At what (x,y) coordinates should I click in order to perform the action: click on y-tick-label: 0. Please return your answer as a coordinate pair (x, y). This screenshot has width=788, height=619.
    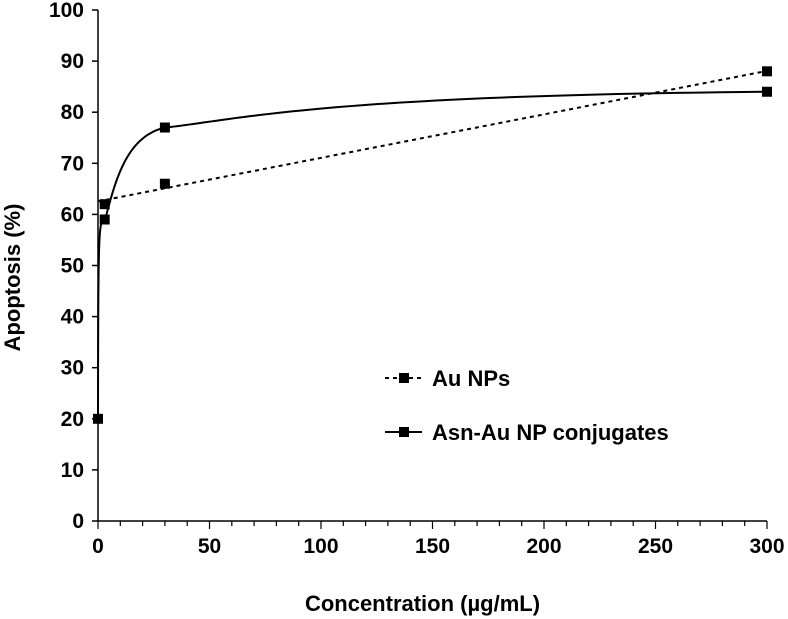
    Looking at the image, I should click on (78, 521).